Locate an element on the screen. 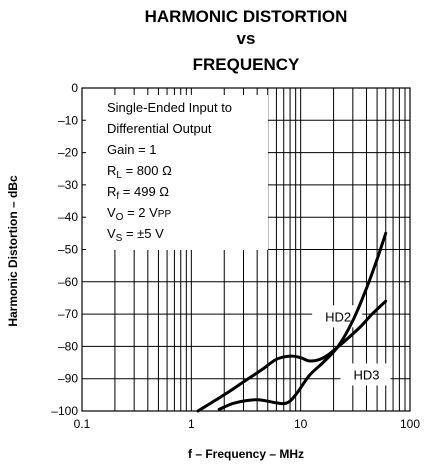 The image size is (434, 470). x-tick-label: 1 is located at coordinates (191, 424).